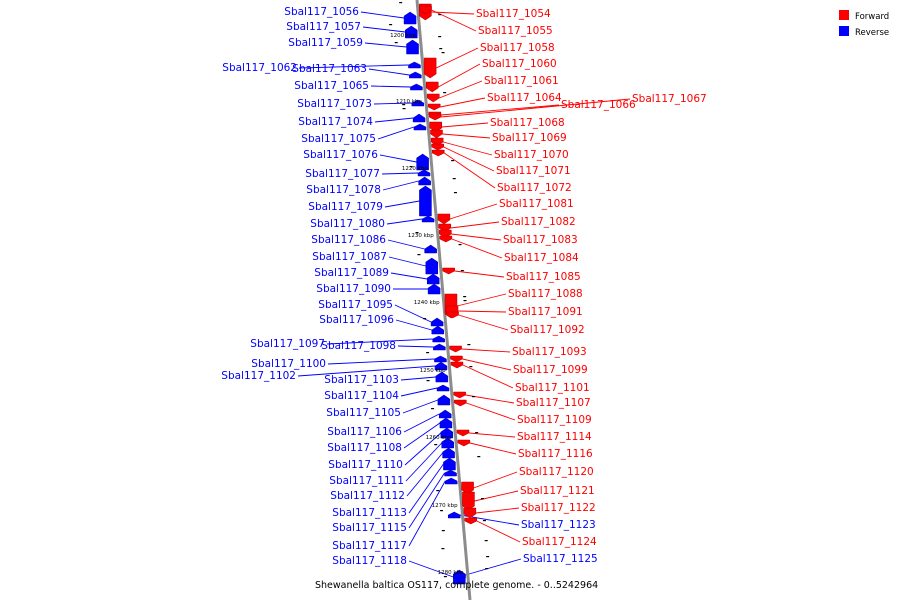  What do you see at coordinates (549, 352) in the screenshot?
I see `forward-gene-label: Sbal117_1093` at bounding box center [549, 352].